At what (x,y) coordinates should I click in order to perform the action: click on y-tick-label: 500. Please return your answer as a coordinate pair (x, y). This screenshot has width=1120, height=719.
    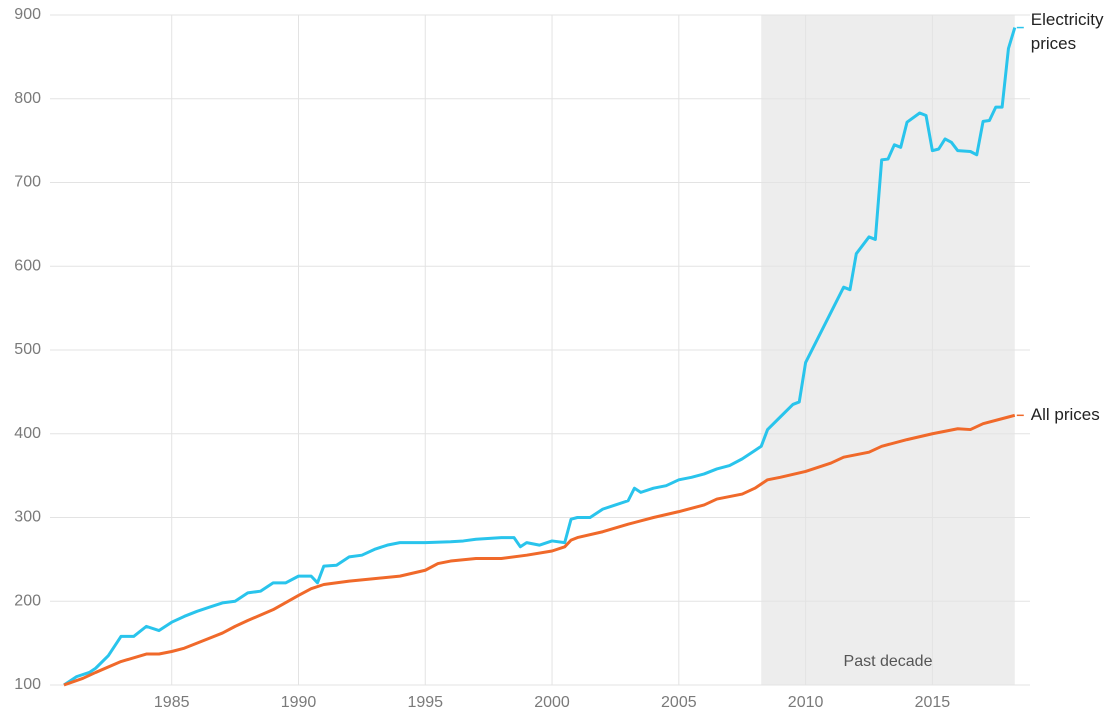
    Looking at the image, I should click on (27, 349).